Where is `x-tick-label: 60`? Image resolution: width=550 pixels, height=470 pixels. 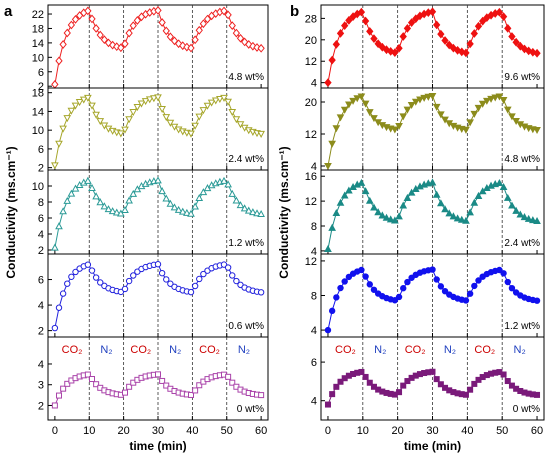 x-tick-label: 60 is located at coordinates (261, 431).